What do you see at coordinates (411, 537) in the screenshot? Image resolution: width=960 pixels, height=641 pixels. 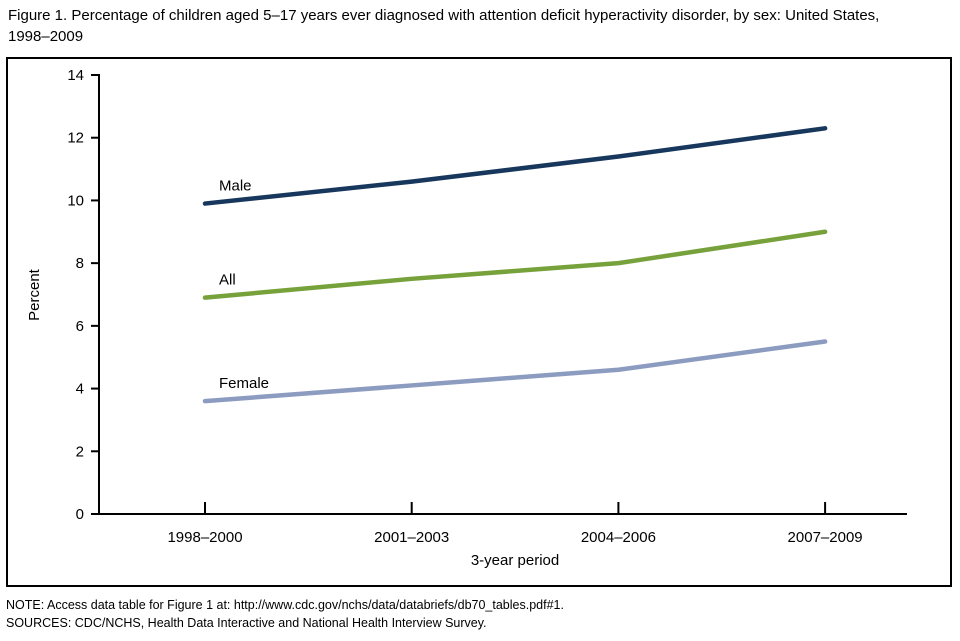 I see `x-tick-label: 2001–2003` at bounding box center [411, 537].